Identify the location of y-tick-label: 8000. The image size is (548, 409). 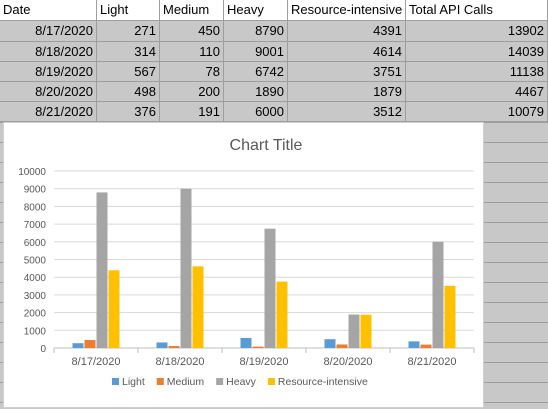
(35, 207).